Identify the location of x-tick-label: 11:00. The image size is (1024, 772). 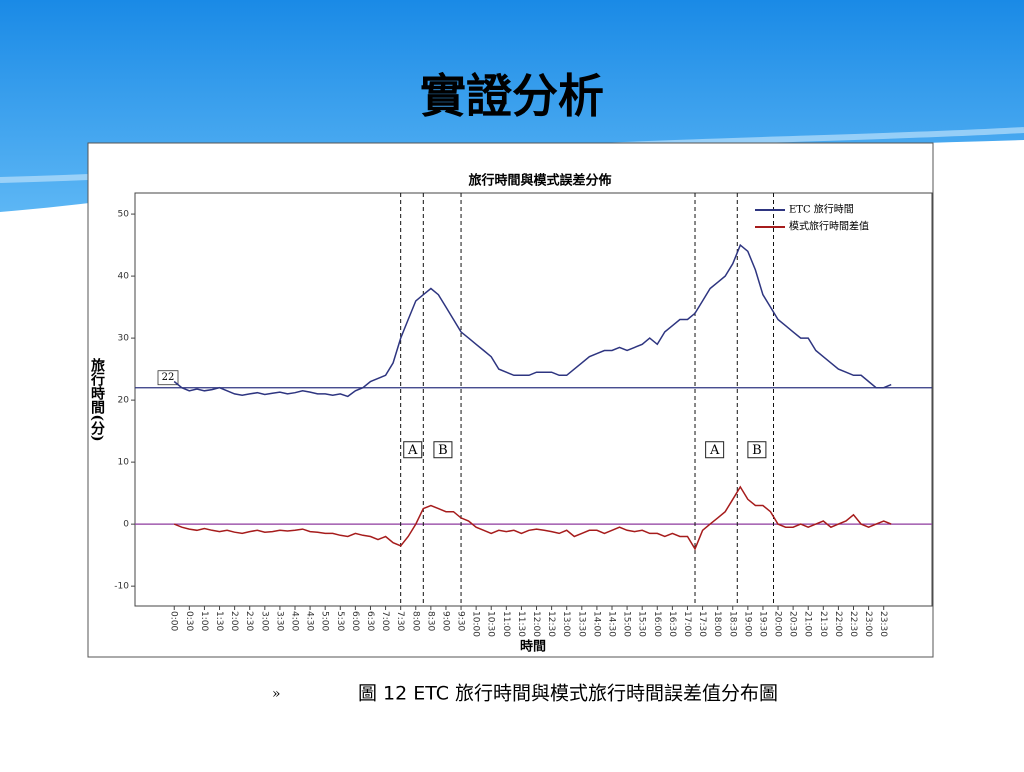
(506, 624).